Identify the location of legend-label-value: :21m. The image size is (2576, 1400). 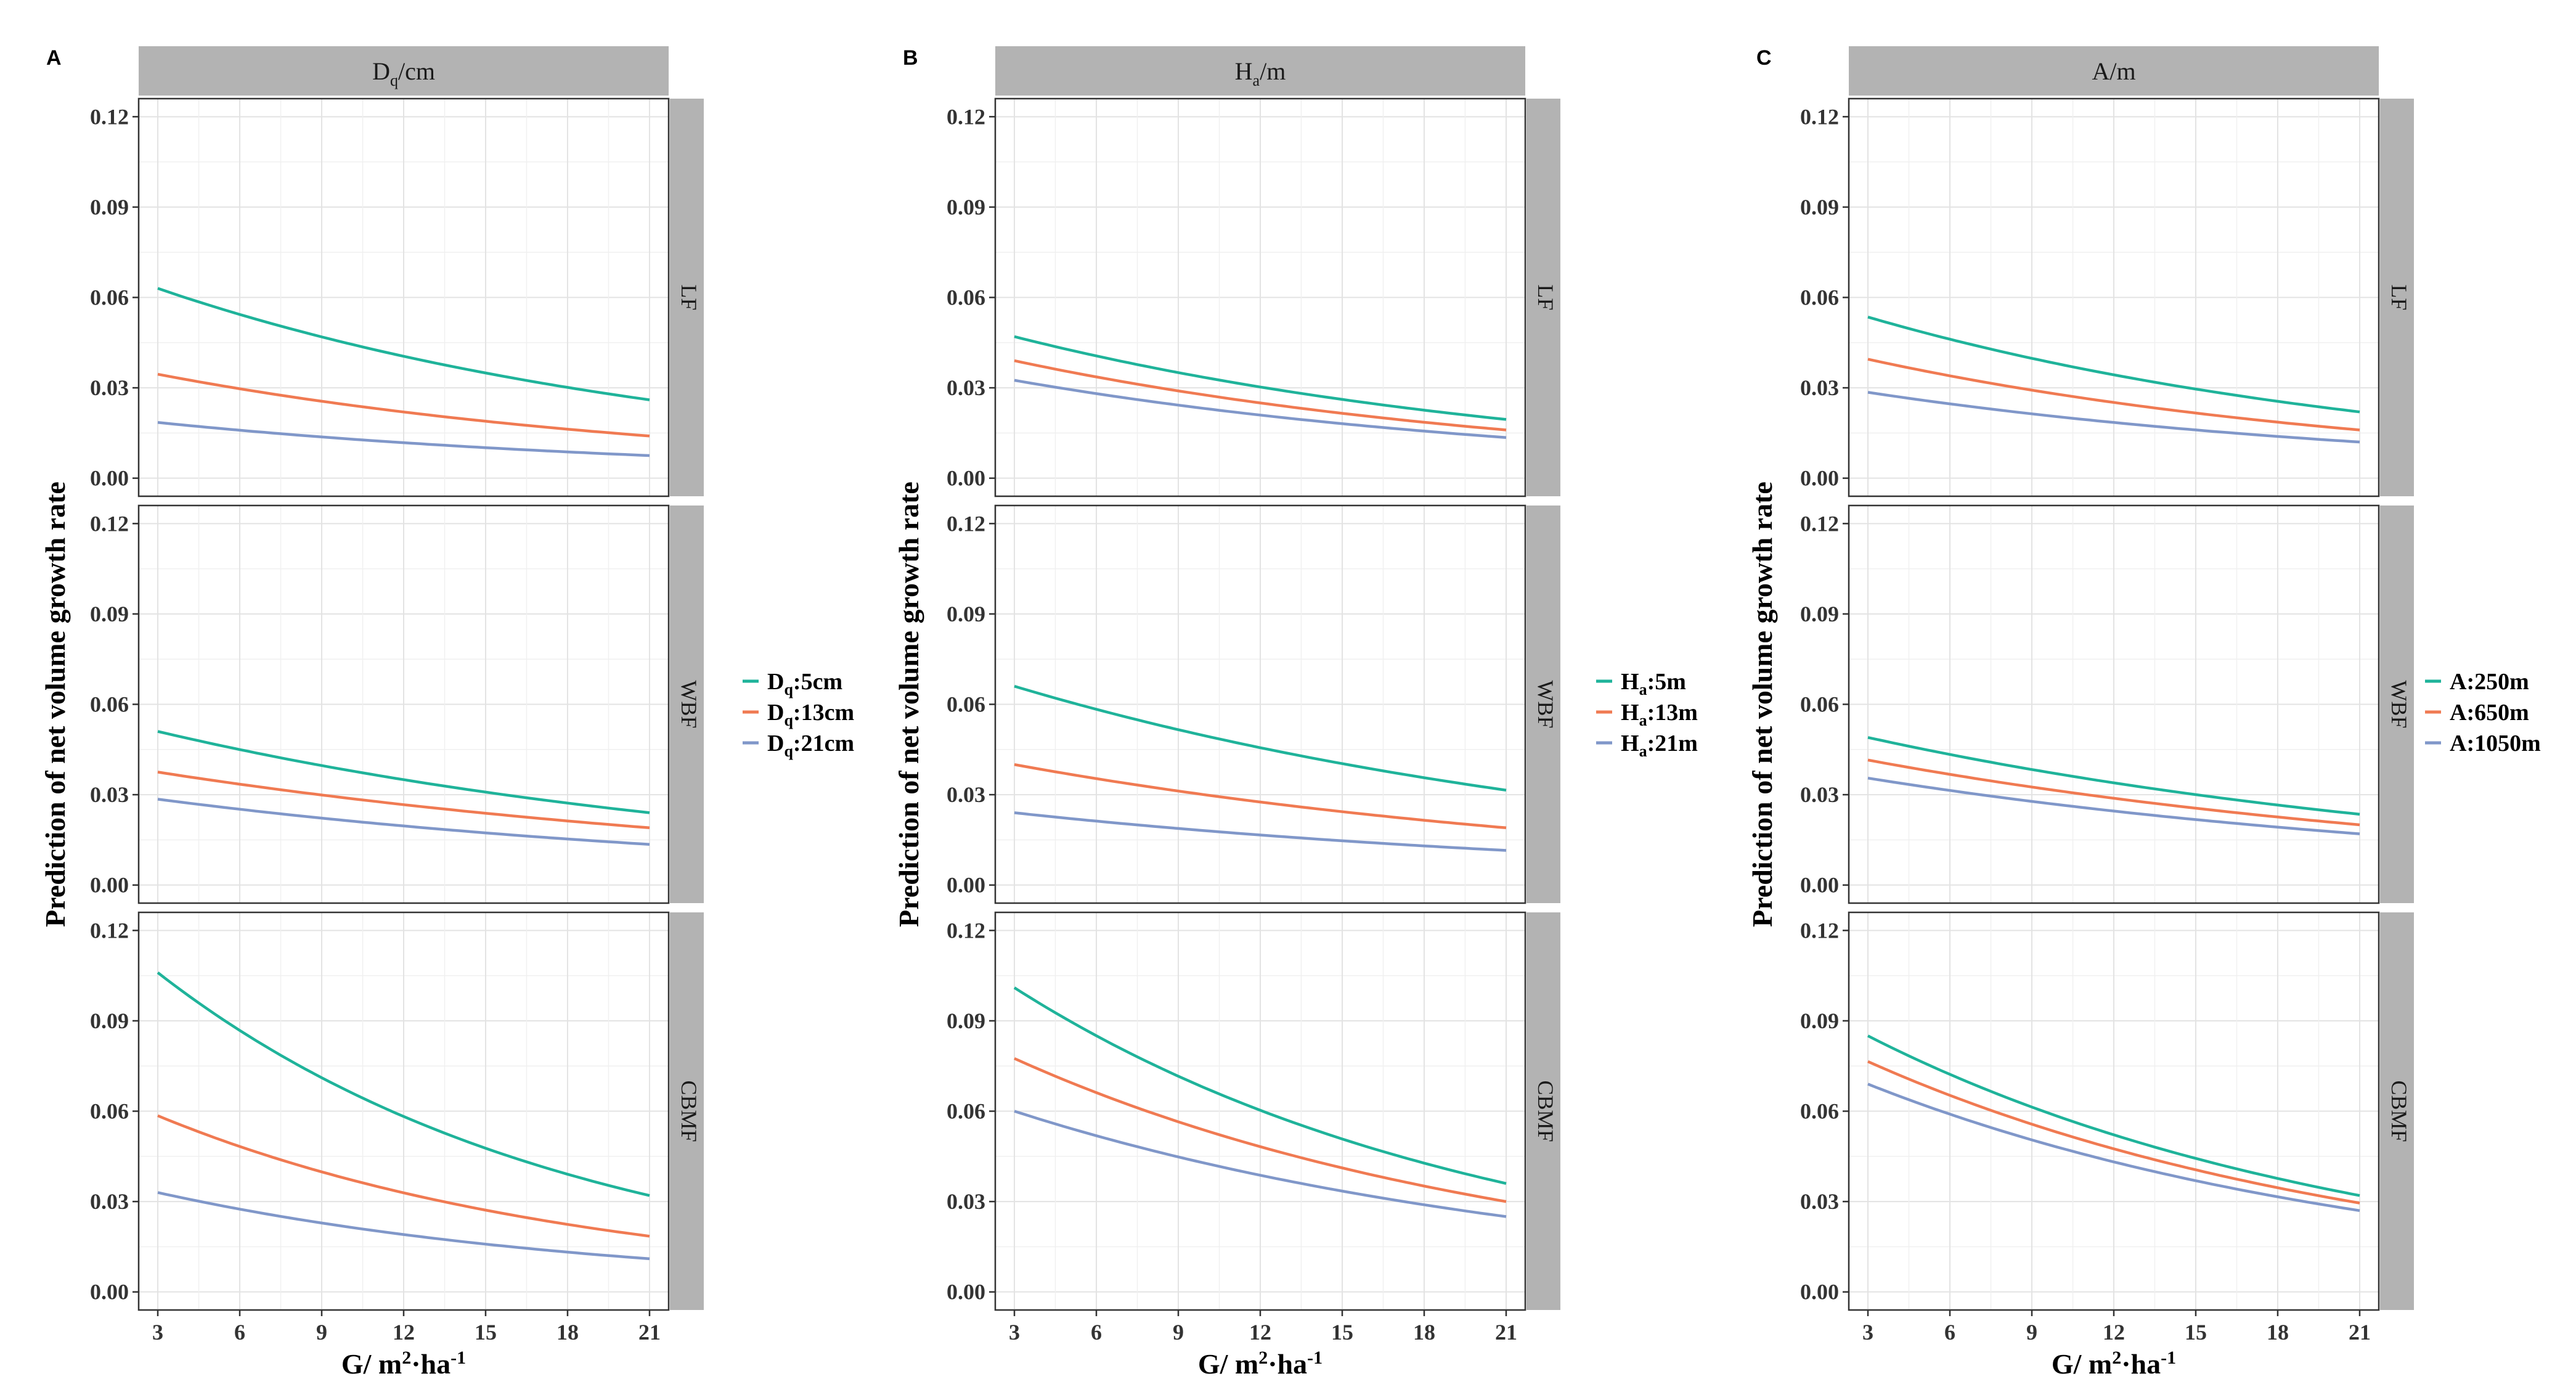
(1673, 743).